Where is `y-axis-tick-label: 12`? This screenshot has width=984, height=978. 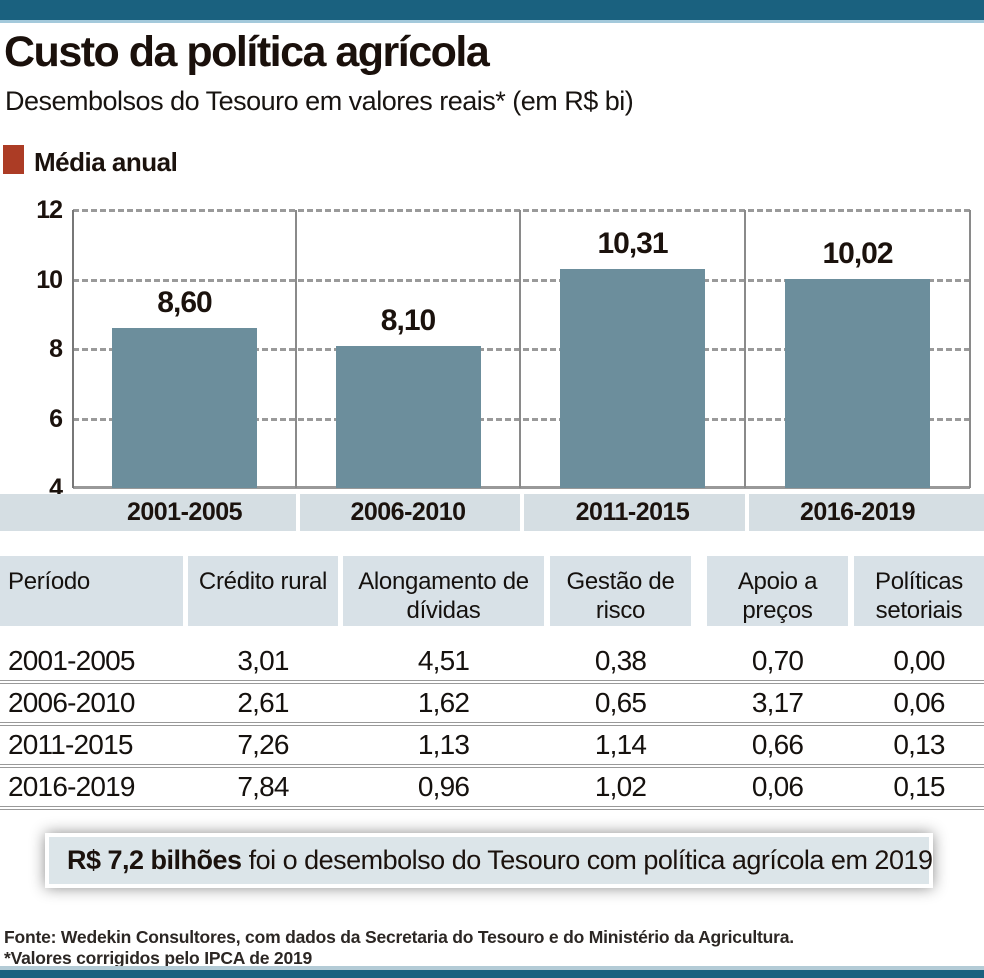 y-axis-tick-label: 12 is located at coordinates (49, 210).